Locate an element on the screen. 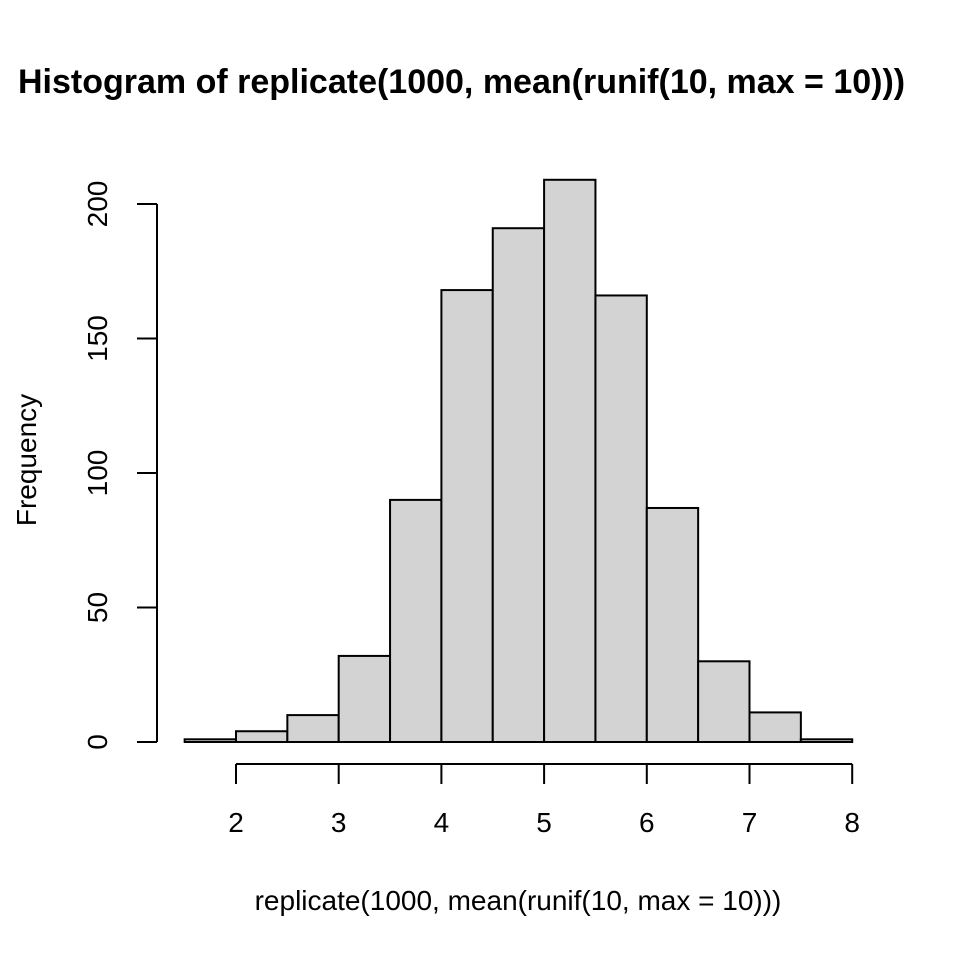 The width and height of the screenshot is (960, 960). x-tick-label: 4 is located at coordinates (442, 822).